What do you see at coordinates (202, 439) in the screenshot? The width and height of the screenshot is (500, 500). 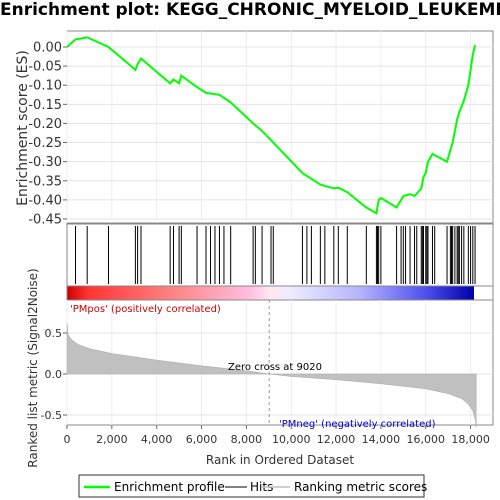 I see `metric-x-tick-label: 6,000` at bounding box center [202, 439].